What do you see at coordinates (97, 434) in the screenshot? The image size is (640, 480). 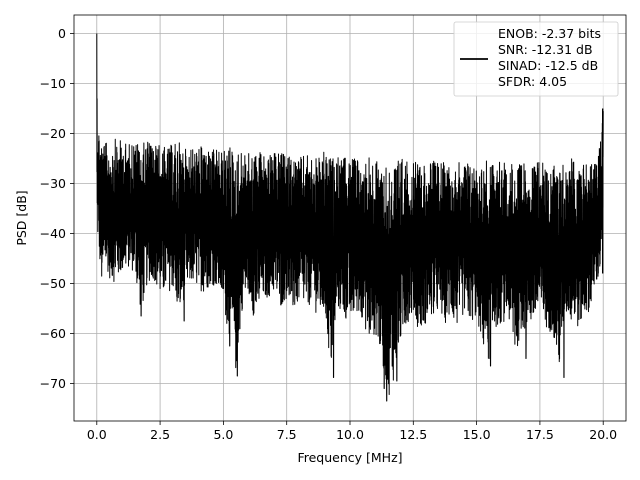 I see `x-tick-label: 0.0` at bounding box center [97, 434].